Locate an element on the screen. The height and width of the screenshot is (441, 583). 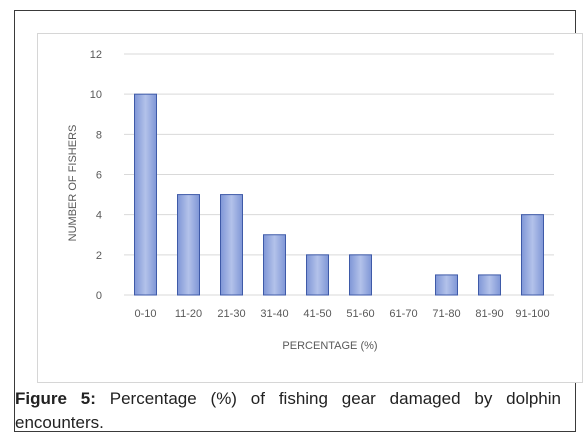
x-tick-label: 41-50 is located at coordinates (317, 314).